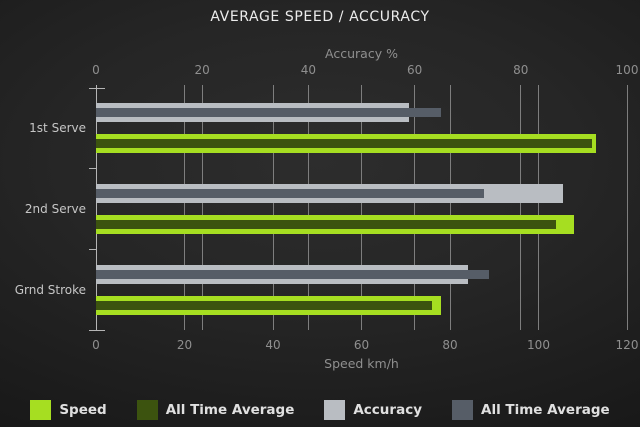 This screenshot has height=427, width=640. What do you see at coordinates (414, 70) in the screenshot?
I see `accuracy-tick-label: 60` at bounding box center [414, 70].